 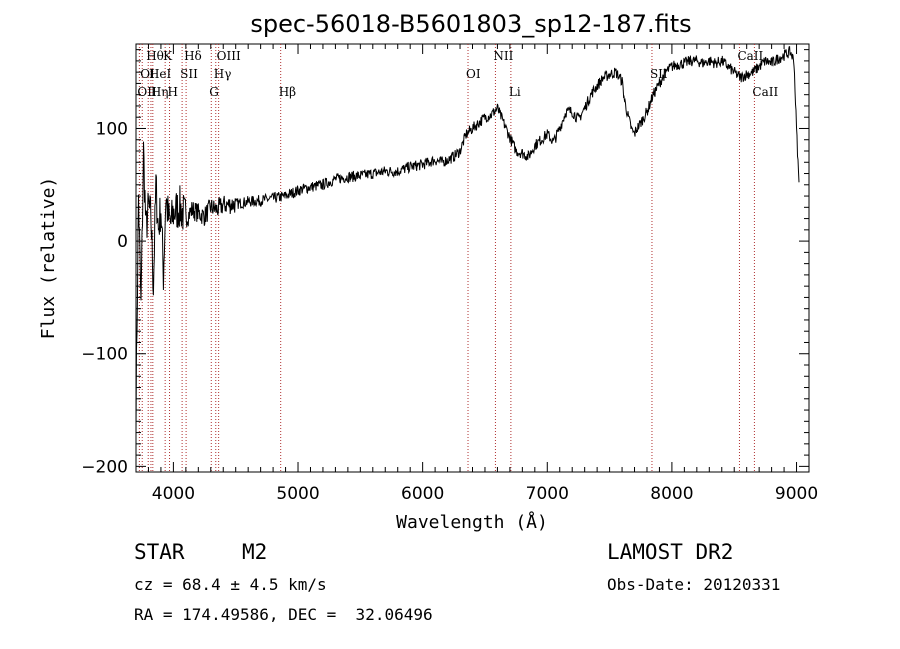 I want to click on x-tick-label: 9000, so click(x=796, y=494).